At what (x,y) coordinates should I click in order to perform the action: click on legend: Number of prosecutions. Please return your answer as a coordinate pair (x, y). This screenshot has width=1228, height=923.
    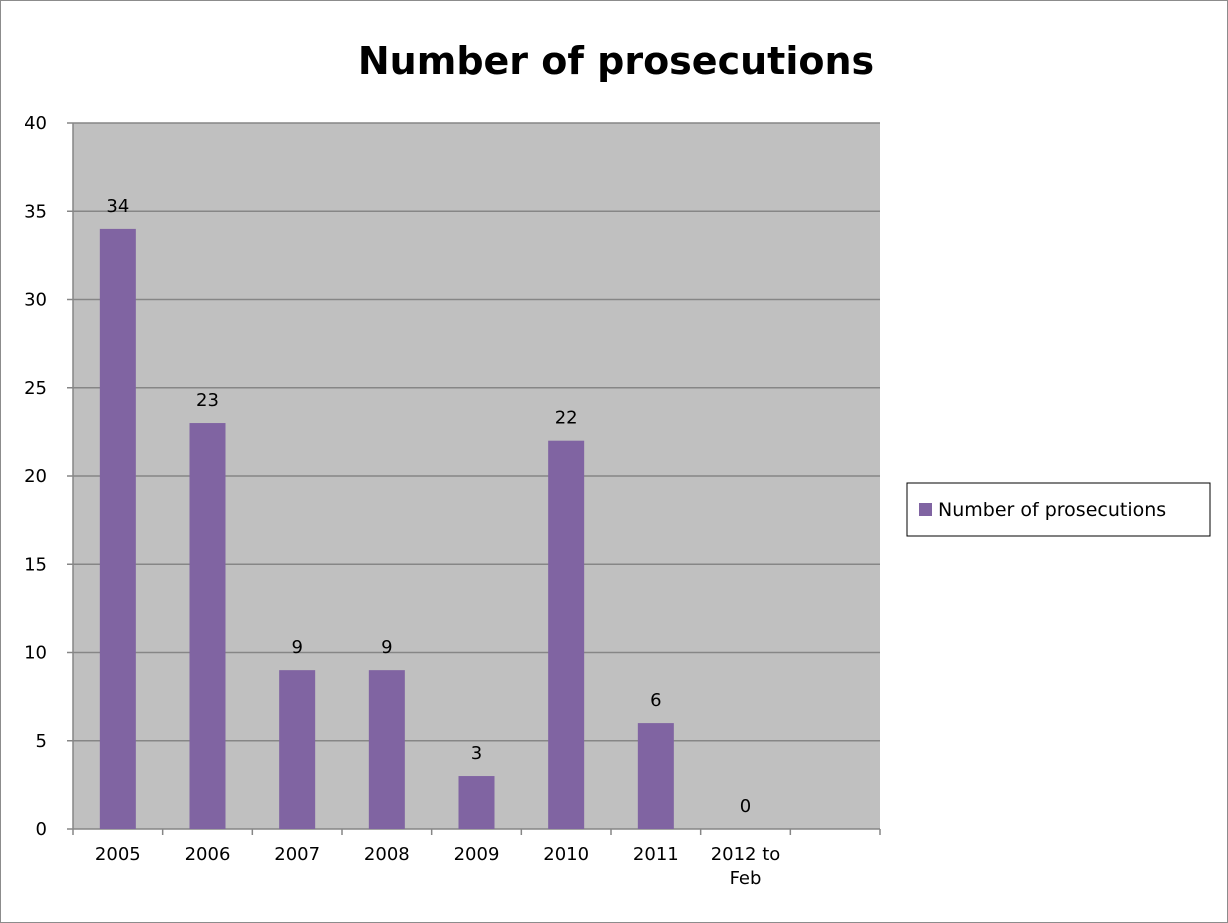
    Looking at the image, I should click on (1058, 509).